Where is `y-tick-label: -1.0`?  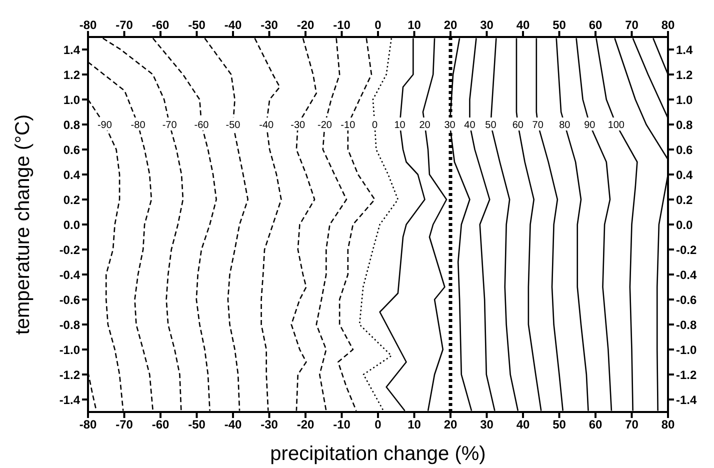
y-tick-label: -1.0 is located at coordinates (69, 349).